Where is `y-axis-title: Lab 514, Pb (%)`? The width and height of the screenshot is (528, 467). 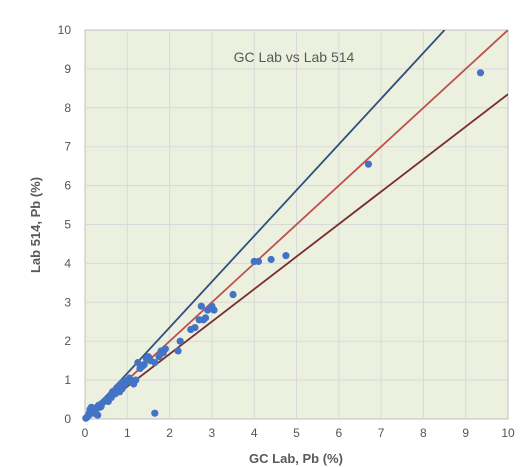 y-axis-title: Lab 514, Pb (%) is located at coordinates (35, 225).